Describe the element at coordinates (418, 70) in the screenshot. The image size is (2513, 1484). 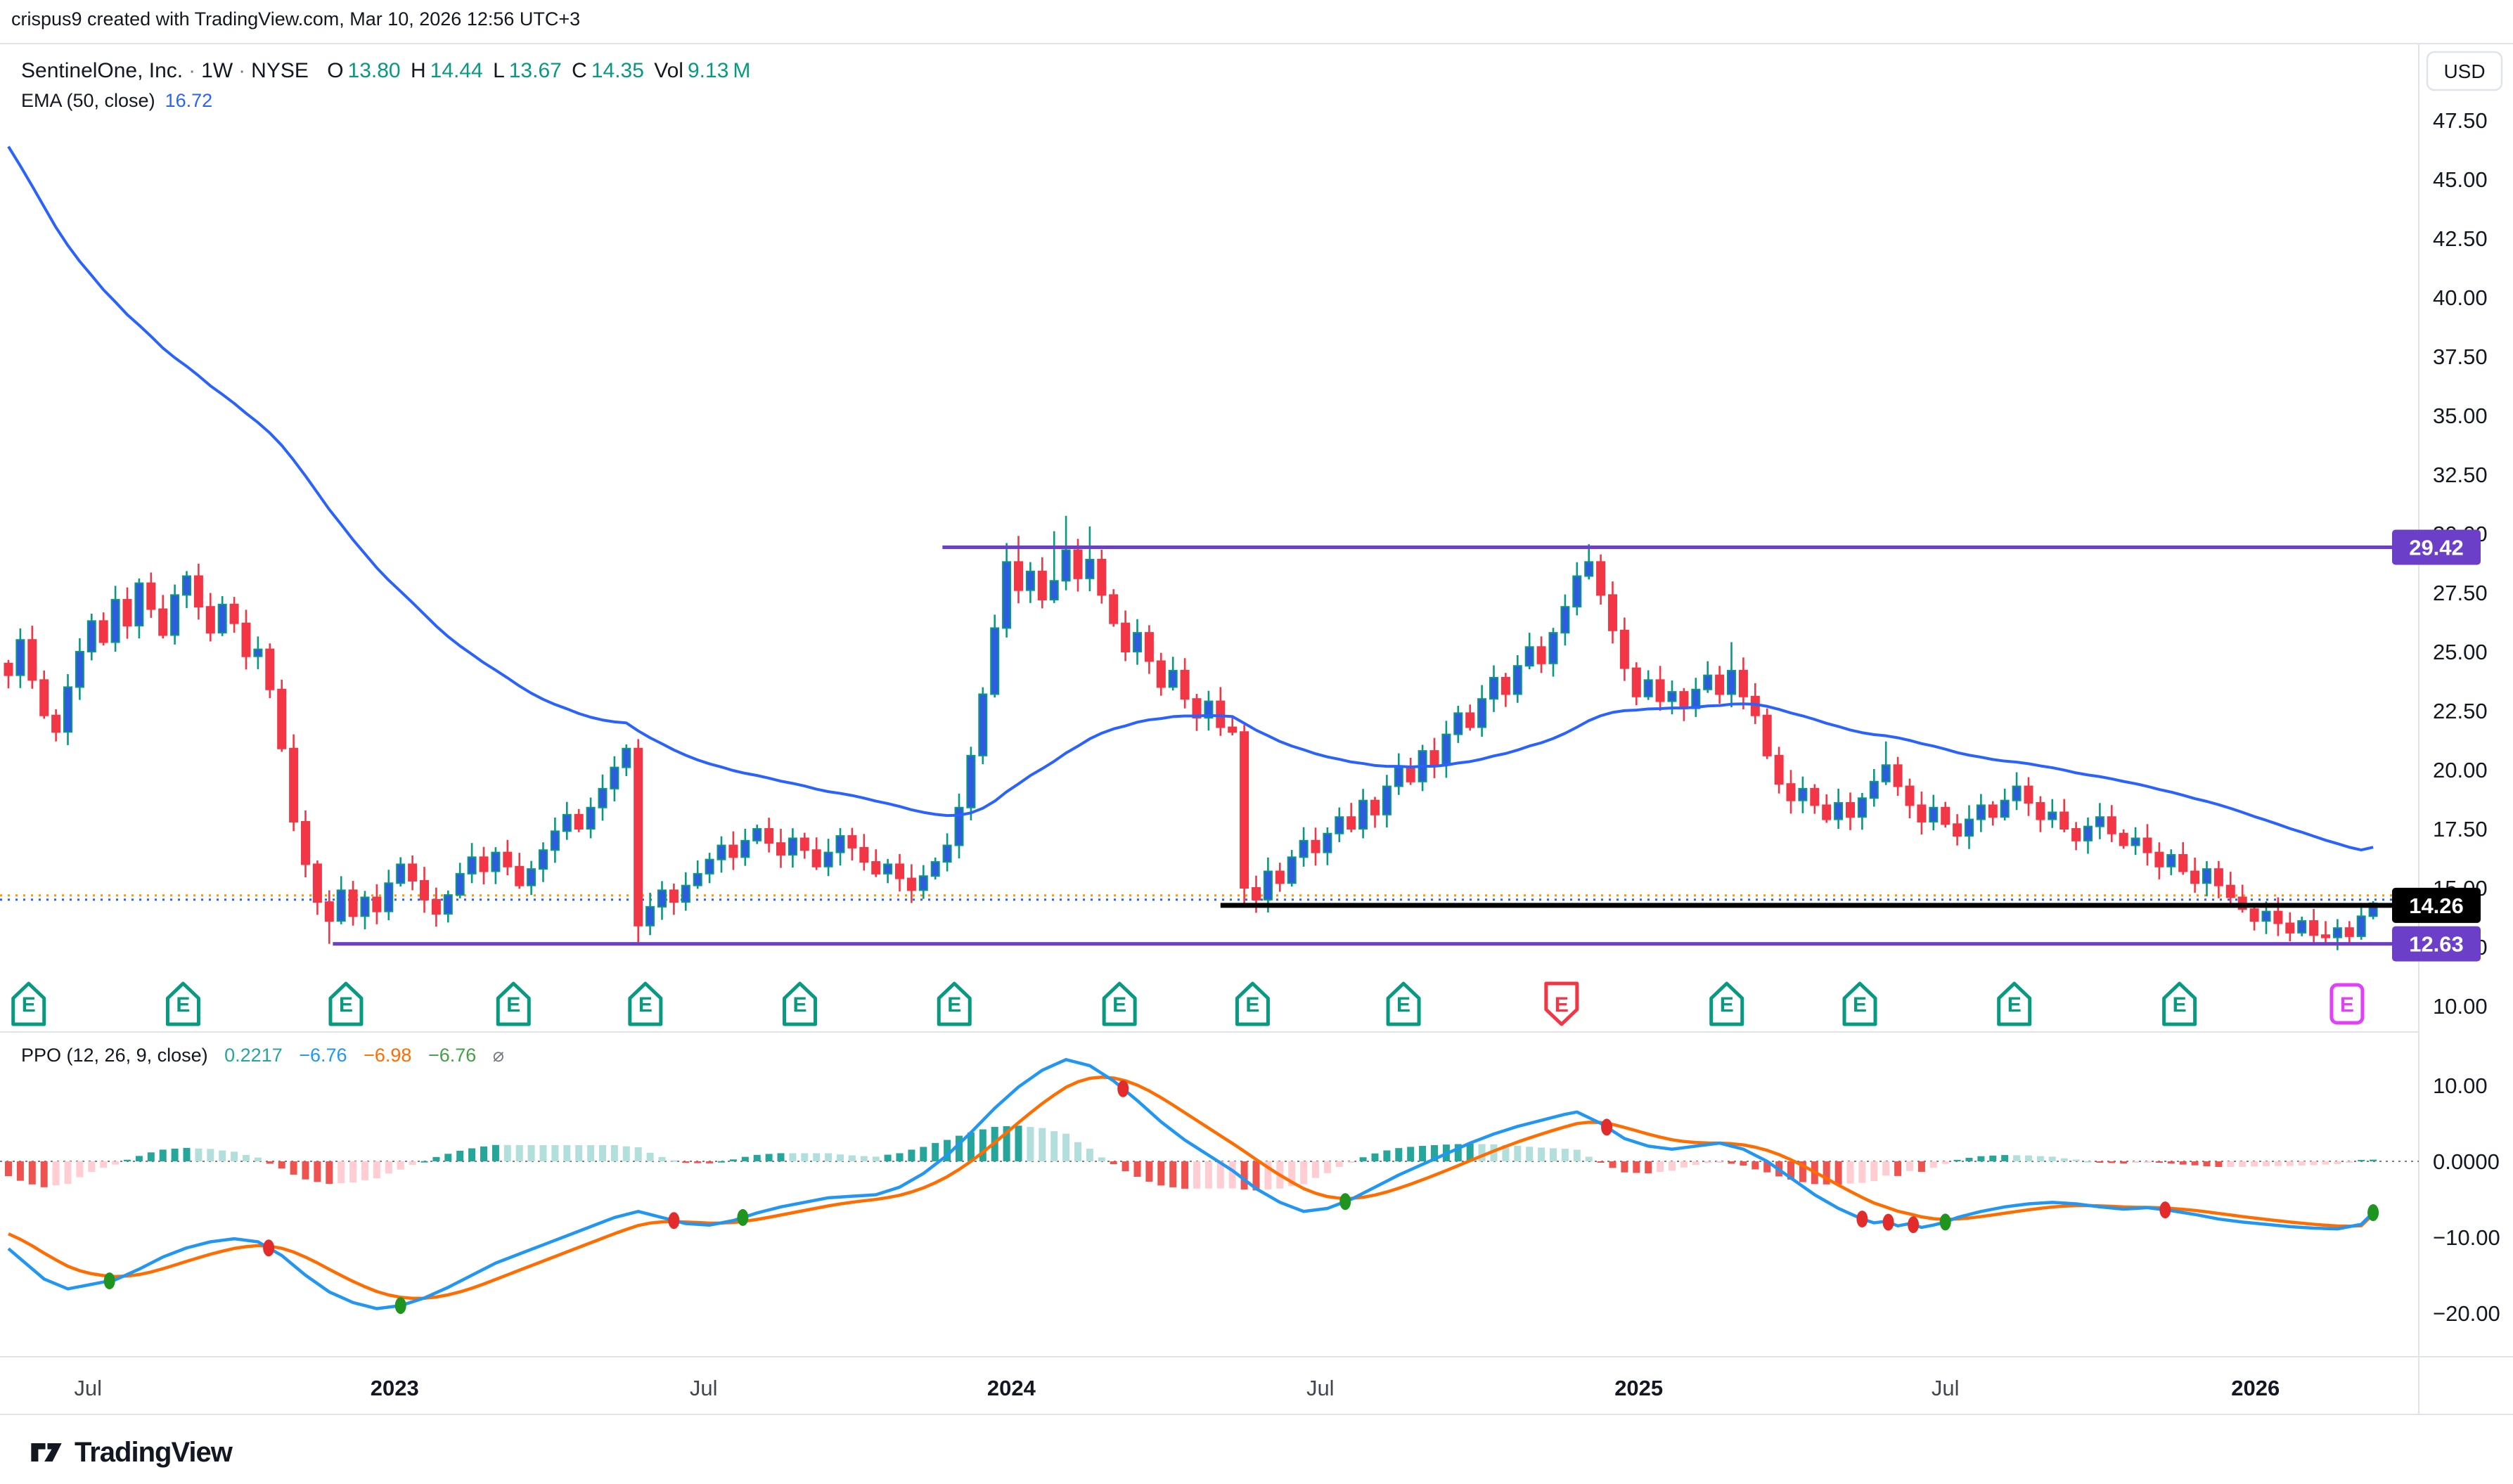
I see `high-label: H` at that location.